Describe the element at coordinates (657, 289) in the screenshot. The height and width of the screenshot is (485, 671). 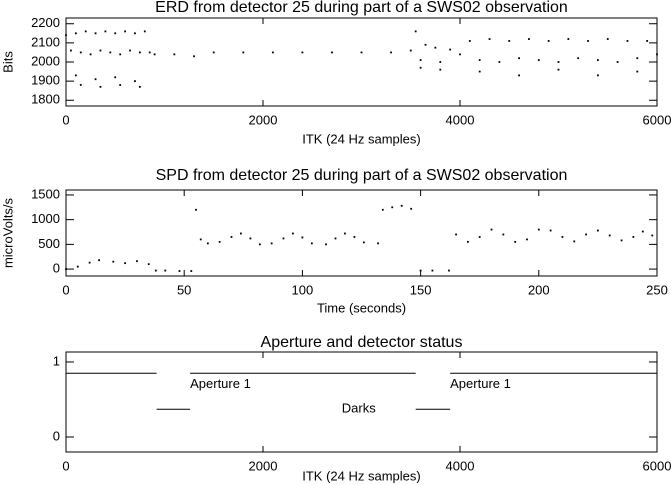
I see `x-tick-label: 250` at that location.